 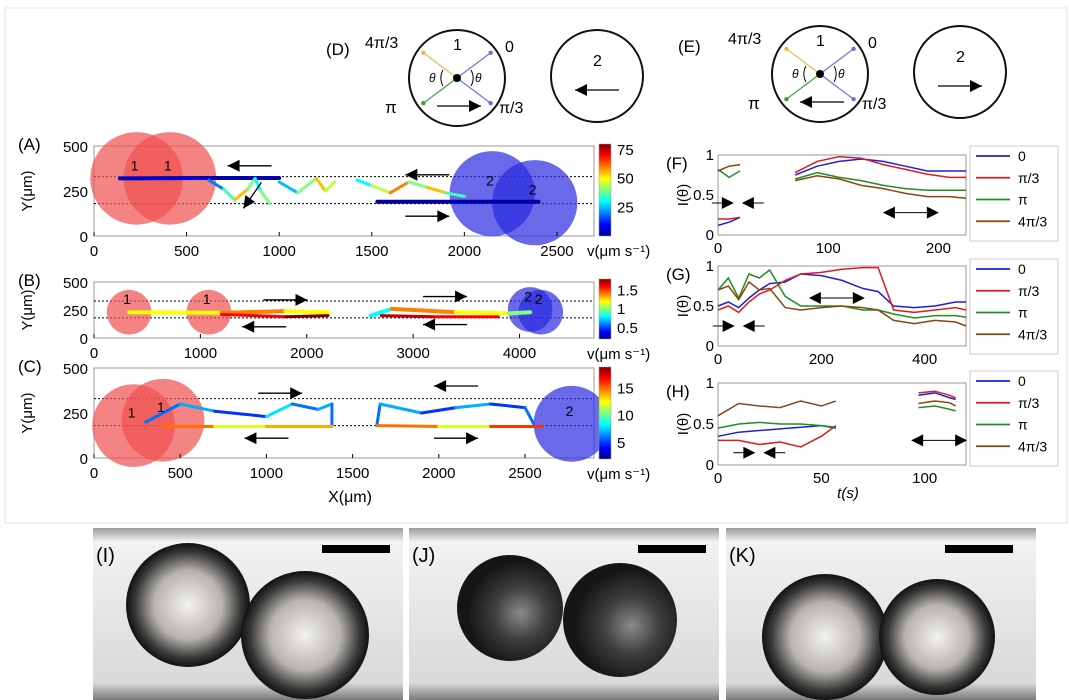 What do you see at coordinates (627, 290) in the screenshot?
I see `colorbar-tick-label: 1.5` at bounding box center [627, 290].